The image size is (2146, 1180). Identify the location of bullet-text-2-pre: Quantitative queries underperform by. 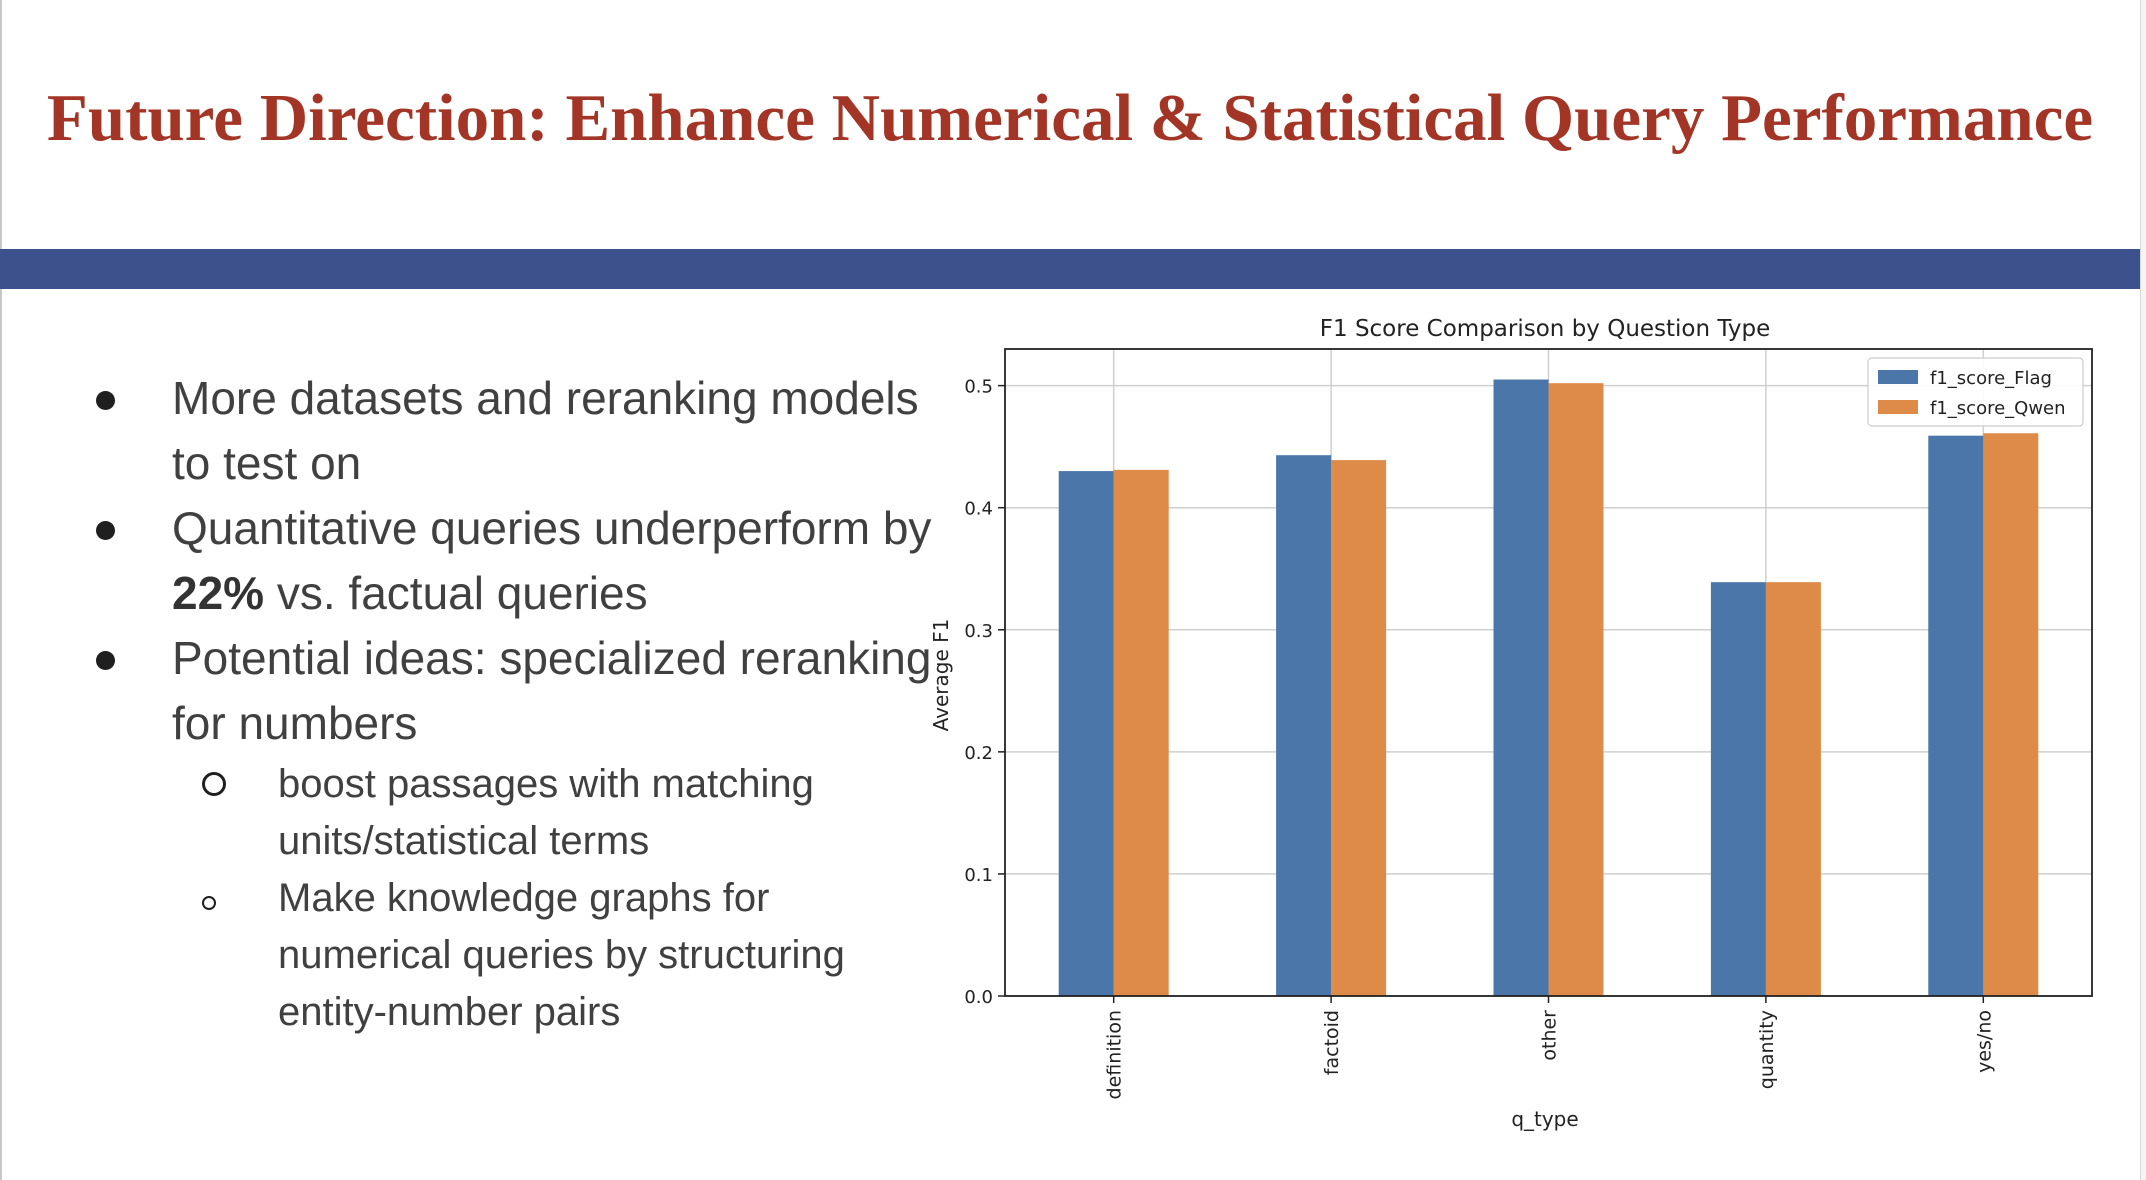
(552, 528).